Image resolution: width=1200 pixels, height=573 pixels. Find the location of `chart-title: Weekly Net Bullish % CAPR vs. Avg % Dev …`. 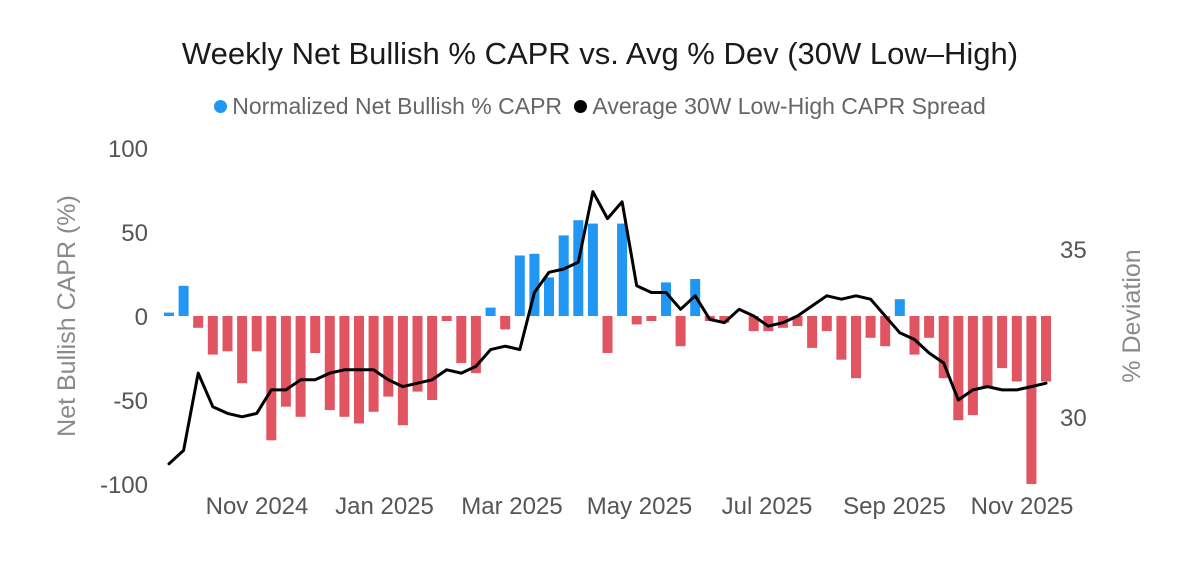

chart-title: Weekly Net Bullish % CAPR vs. Avg % Dev … is located at coordinates (600, 53).